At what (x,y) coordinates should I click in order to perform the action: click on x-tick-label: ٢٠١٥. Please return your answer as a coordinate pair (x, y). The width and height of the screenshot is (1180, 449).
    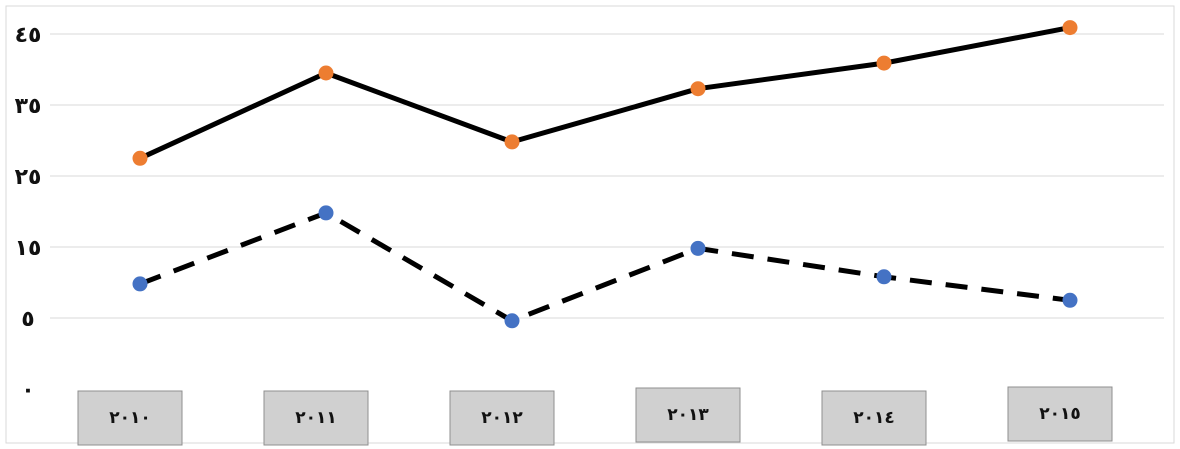
    Looking at the image, I should click on (1060, 414).